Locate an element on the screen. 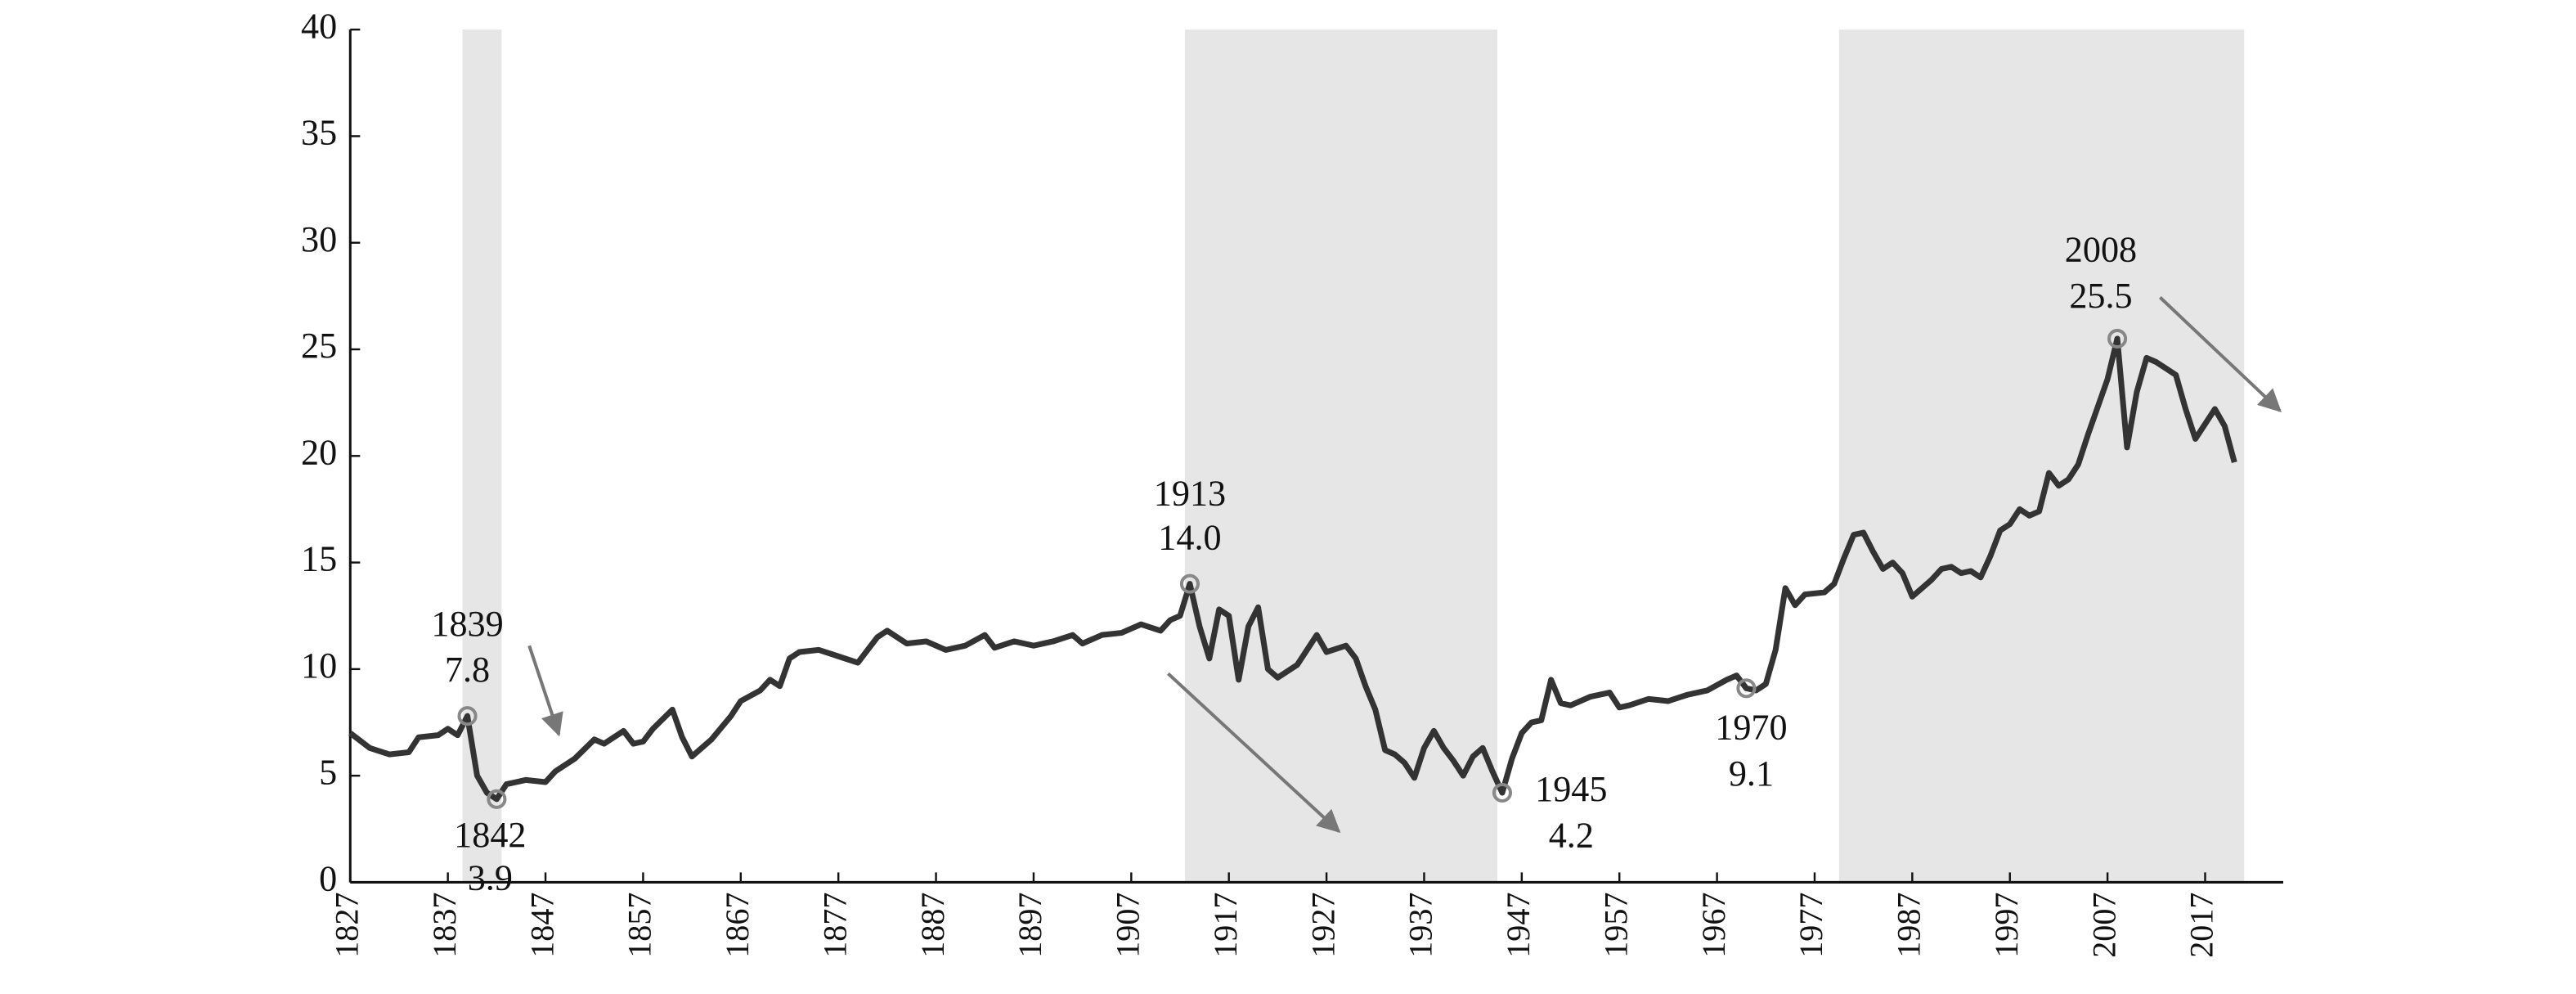 Image resolution: width=2576 pixels, height=994 pixels. x-tick-label: 1977 is located at coordinates (1811, 924).